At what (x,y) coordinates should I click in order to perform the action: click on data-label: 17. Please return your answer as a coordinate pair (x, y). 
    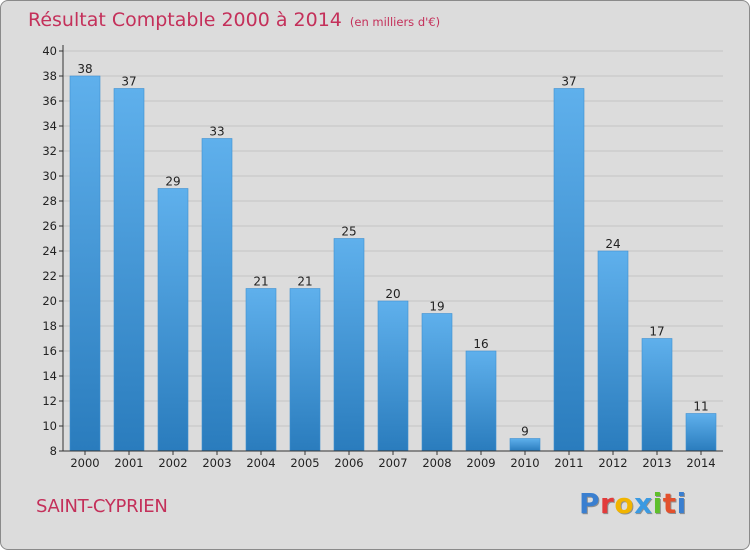
    Looking at the image, I should click on (656, 332).